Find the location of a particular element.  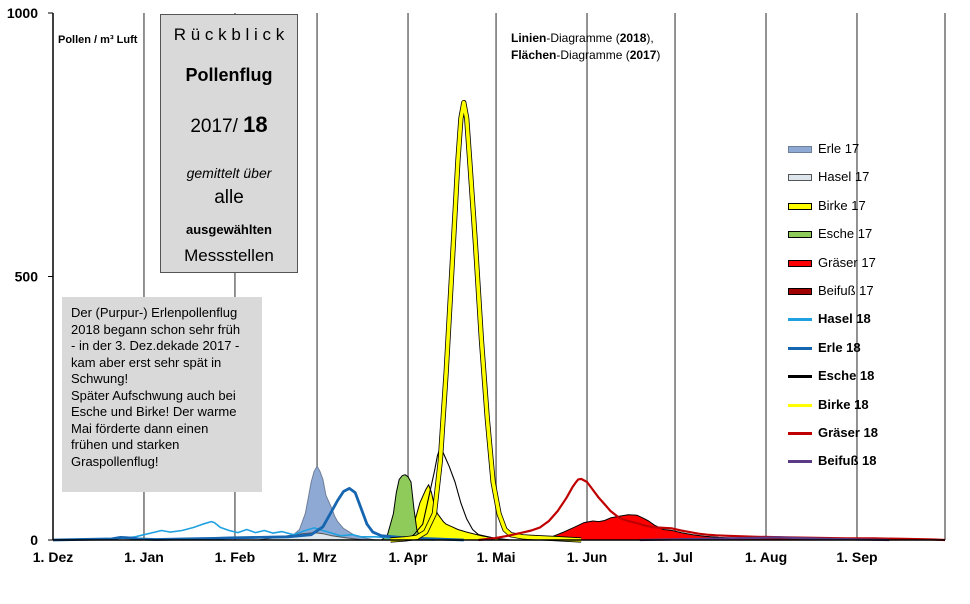

title-year-18: 18 is located at coordinates (255, 124).